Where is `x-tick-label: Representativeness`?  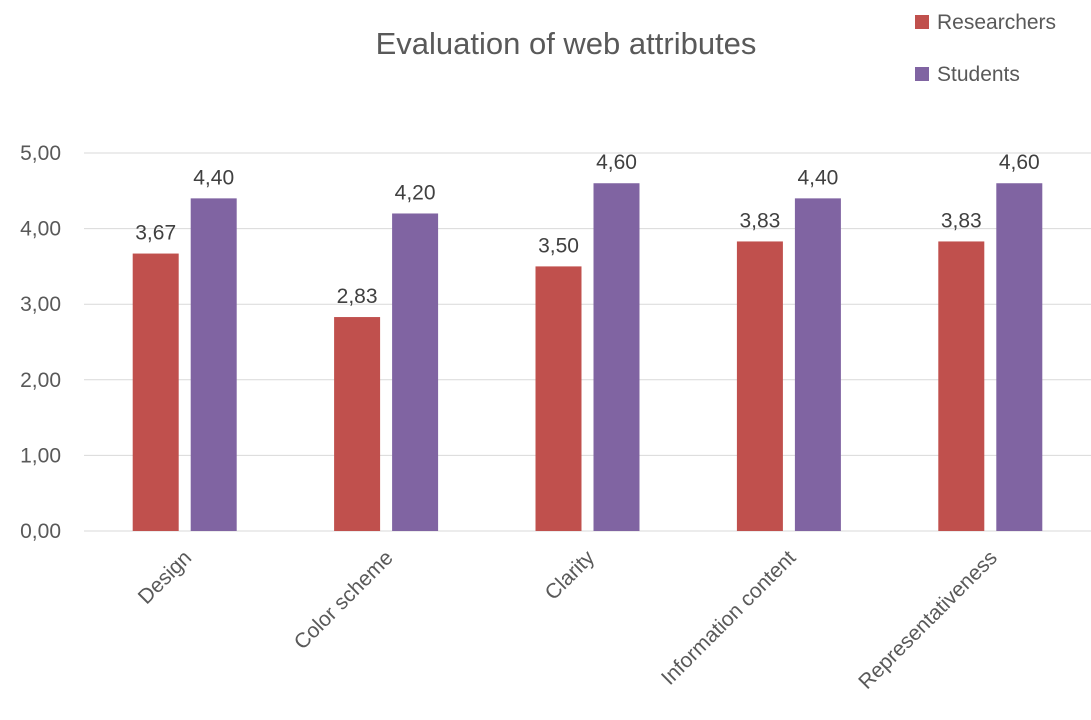
x-tick-label: Representativeness is located at coordinates (928, 620).